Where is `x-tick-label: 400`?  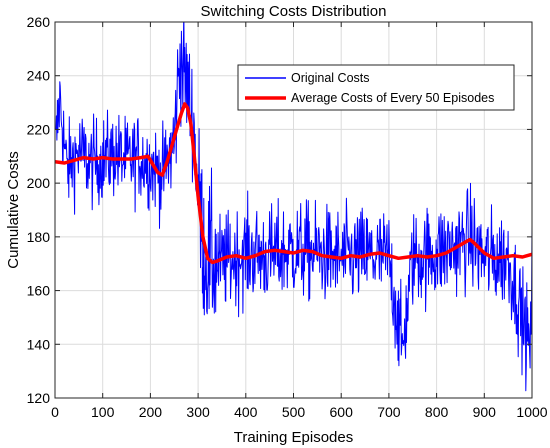
x-tick-label: 400 is located at coordinates (246, 412).